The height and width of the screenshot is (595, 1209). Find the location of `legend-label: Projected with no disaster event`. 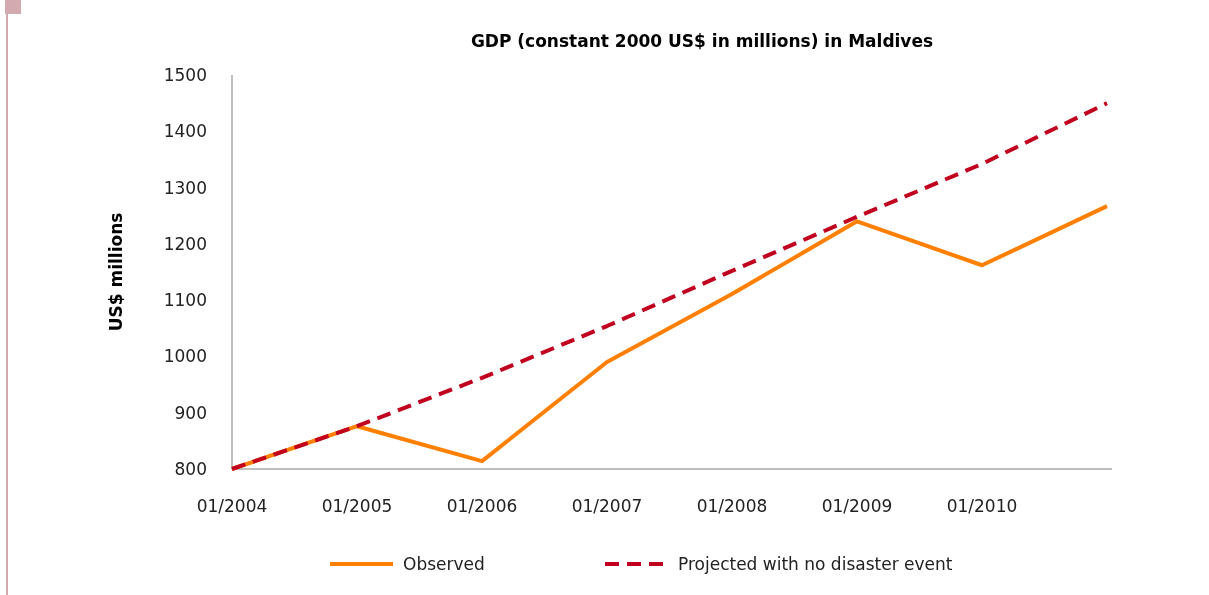

legend-label: Projected with no disaster event is located at coordinates (815, 564).